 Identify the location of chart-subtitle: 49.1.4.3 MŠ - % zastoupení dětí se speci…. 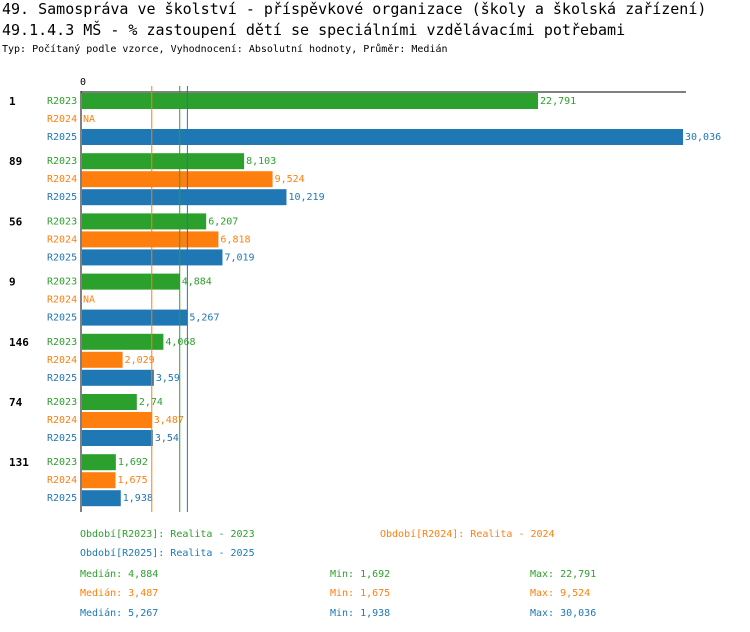
(314, 30).